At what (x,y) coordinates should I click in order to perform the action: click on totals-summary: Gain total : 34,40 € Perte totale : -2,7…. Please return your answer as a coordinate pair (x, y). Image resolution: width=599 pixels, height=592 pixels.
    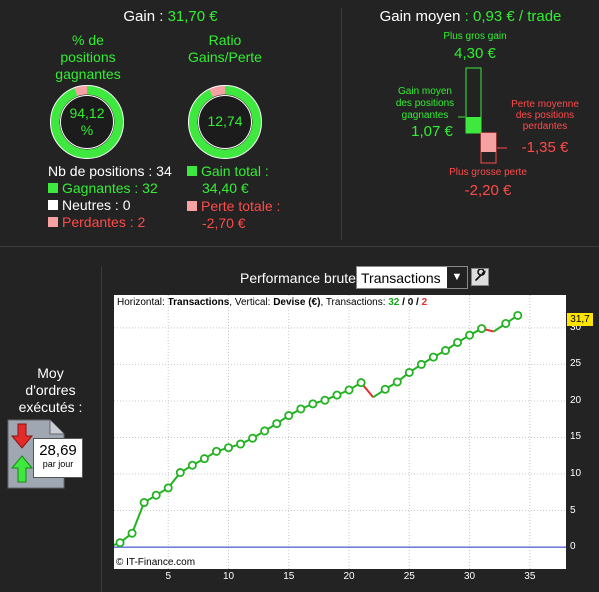
    Looking at the image, I should click on (233, 197).